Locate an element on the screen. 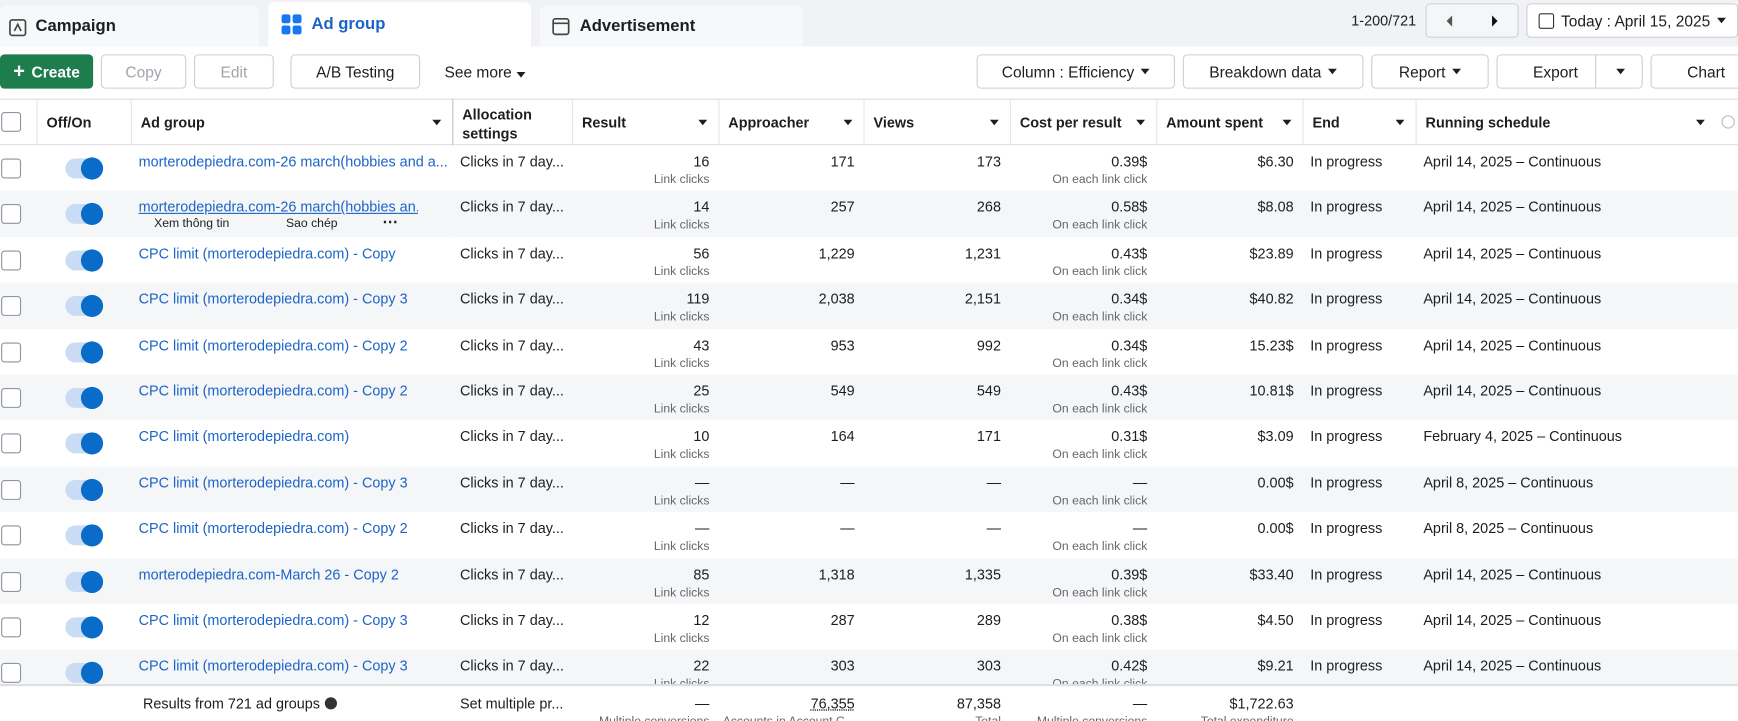  copy-button: Copy is located at coordinates (143, 71).